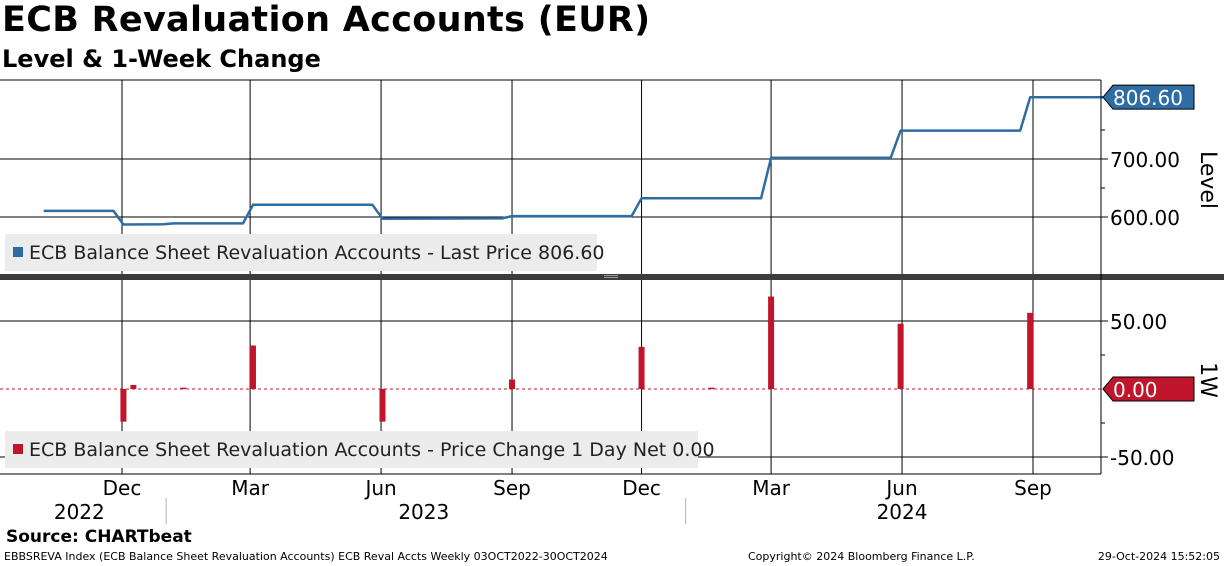 The width and height of the screenshot is (1224, 566). What do you see at coordinates (99, 537) in the screenshot?
I see `source-note: Source: CHARTbeat` at bounding box center [99, 537].